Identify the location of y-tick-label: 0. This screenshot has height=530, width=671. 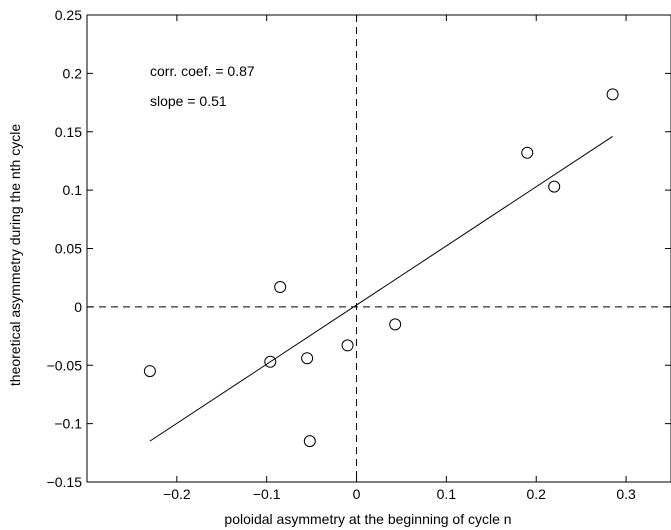
(78, 307).